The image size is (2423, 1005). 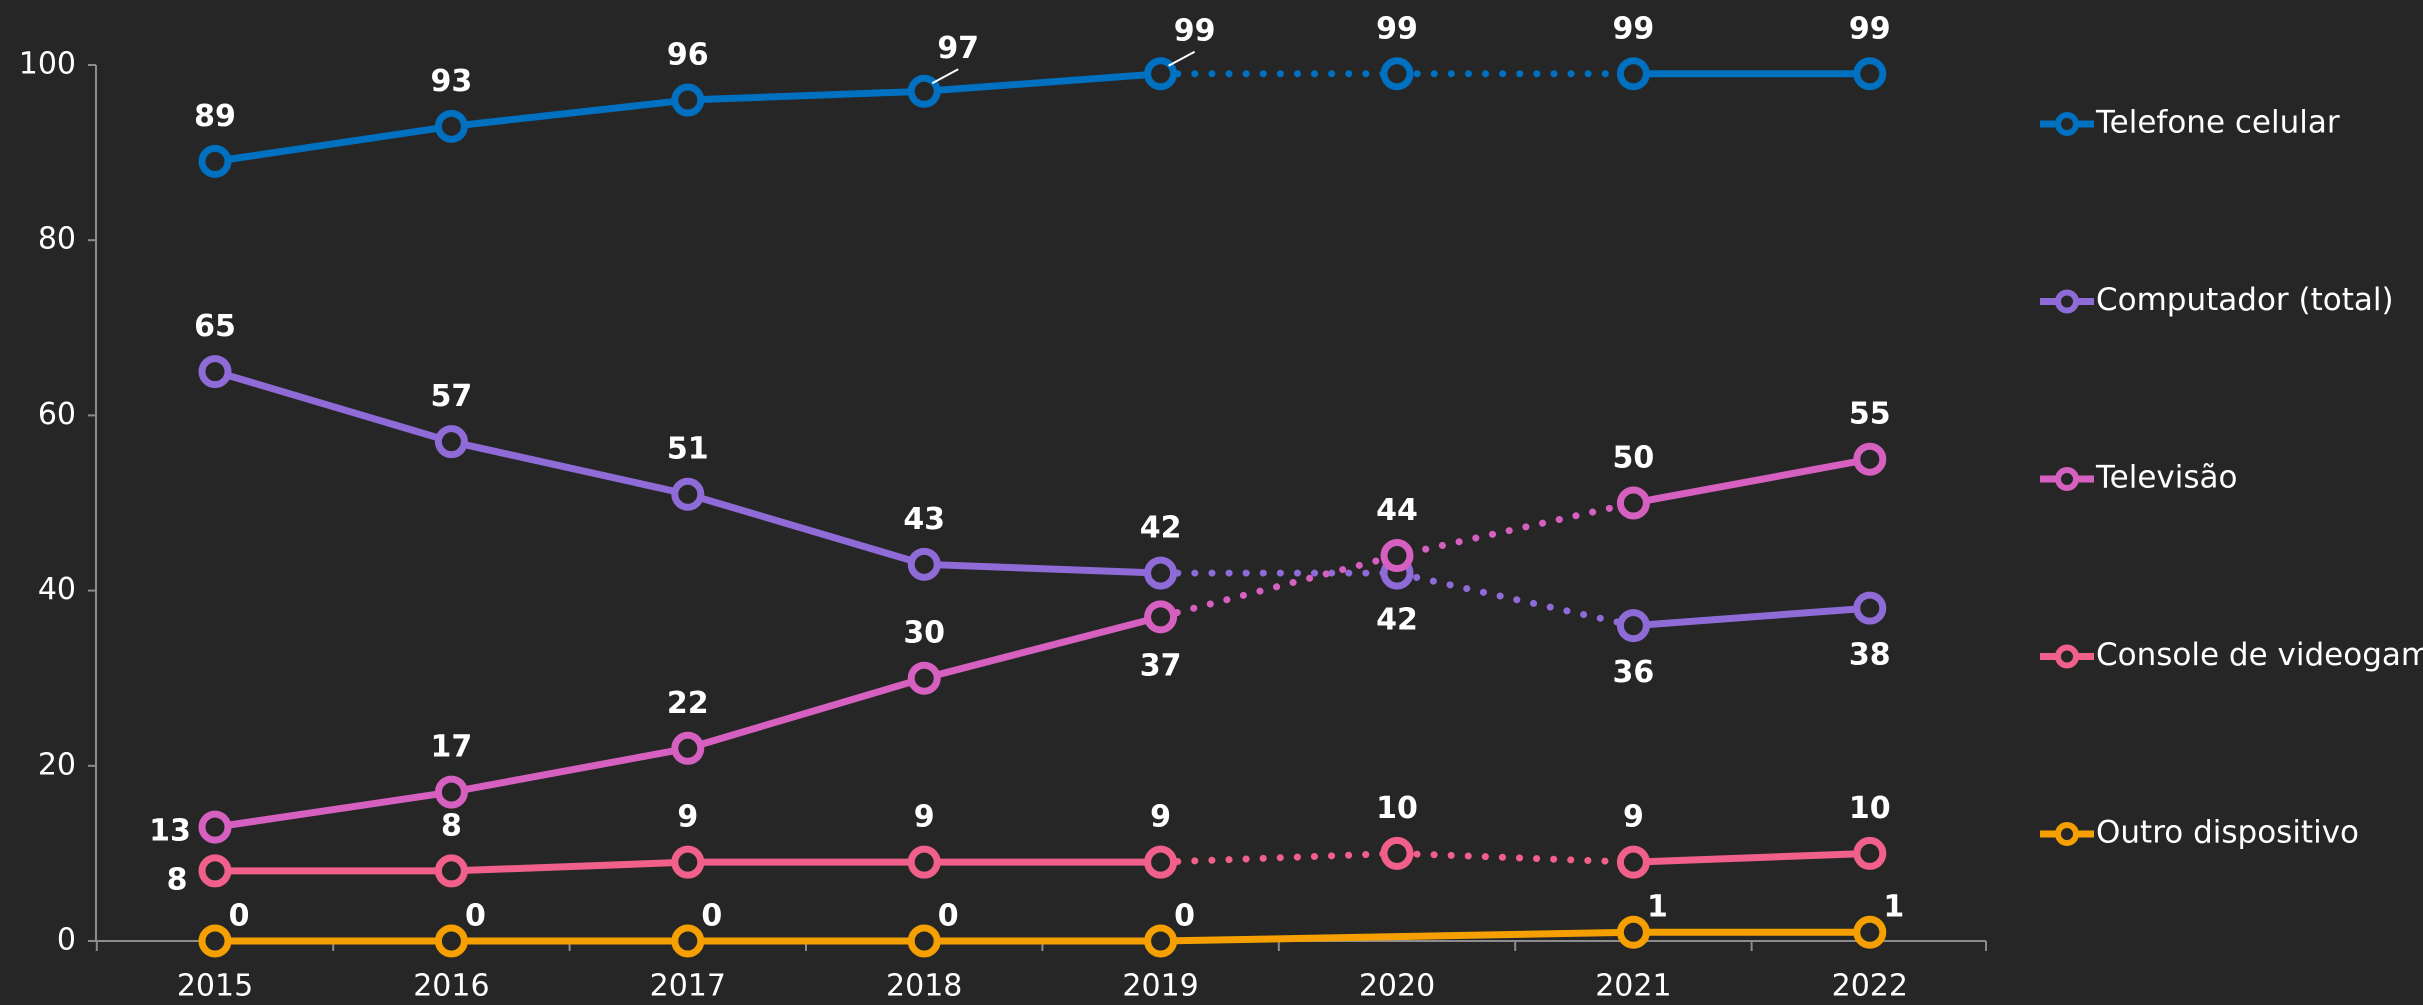 What do you see at coordinates (1634, 458) in the screenshot?
I see `data-label: 50` at bounding box center [1634, 458].